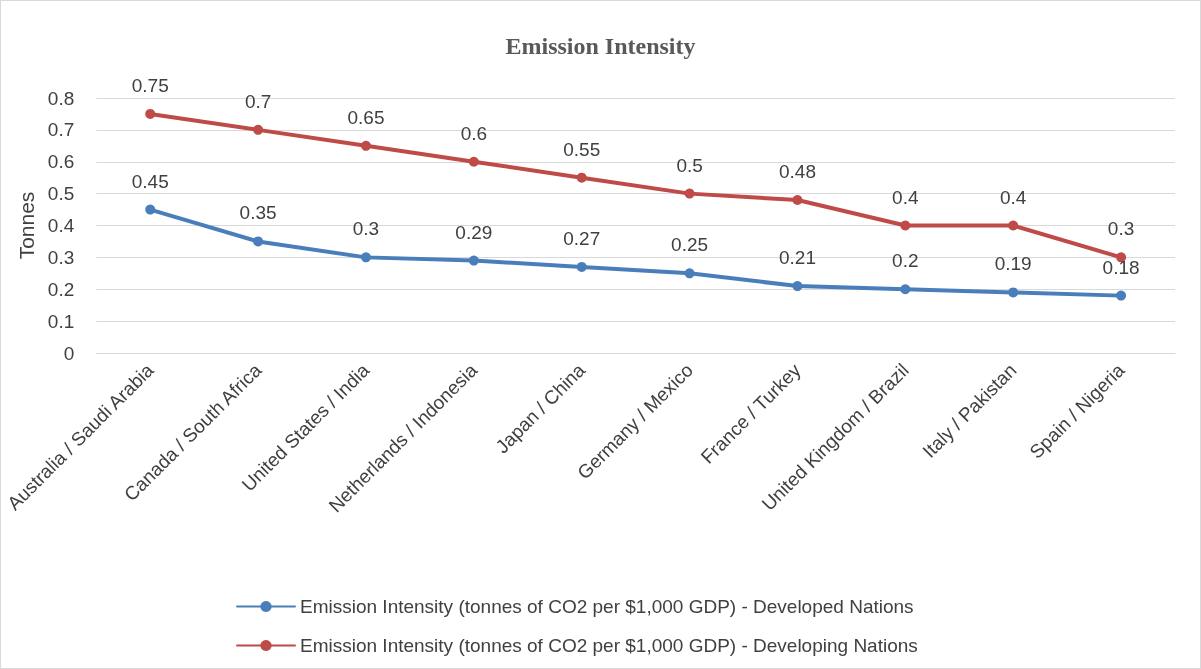 The width and height of the screenshot is (1201, 669). Describe the element at coordinates (689, 165) in the screenshot. I see `data-label: 0.5` at that location.